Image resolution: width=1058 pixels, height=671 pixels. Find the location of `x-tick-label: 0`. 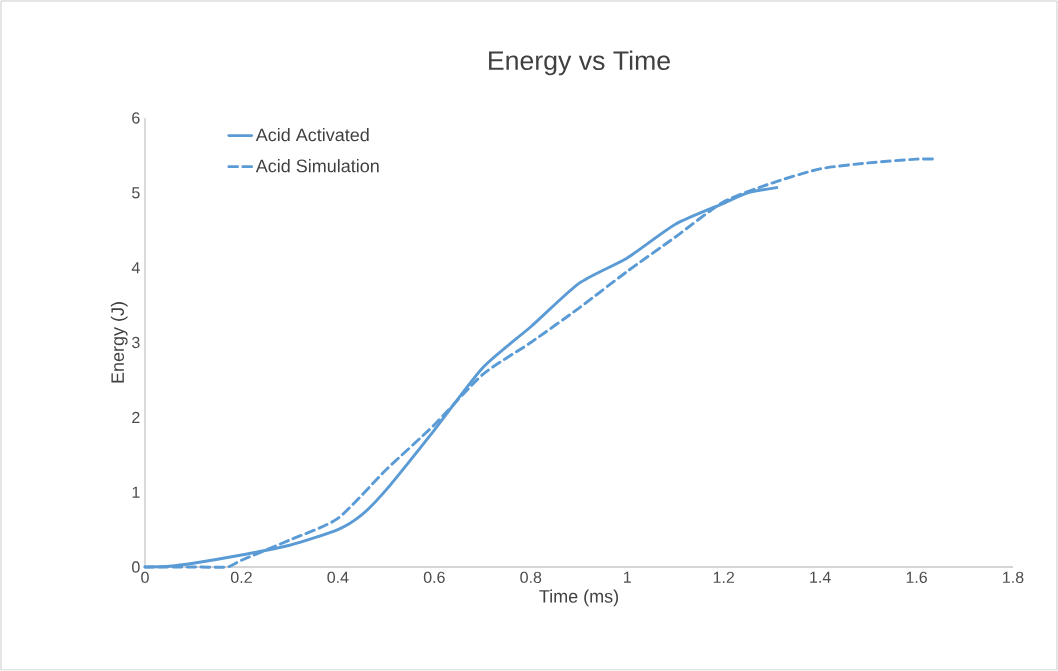

x-tick-label: 0 is located at coordinates (145, 577).